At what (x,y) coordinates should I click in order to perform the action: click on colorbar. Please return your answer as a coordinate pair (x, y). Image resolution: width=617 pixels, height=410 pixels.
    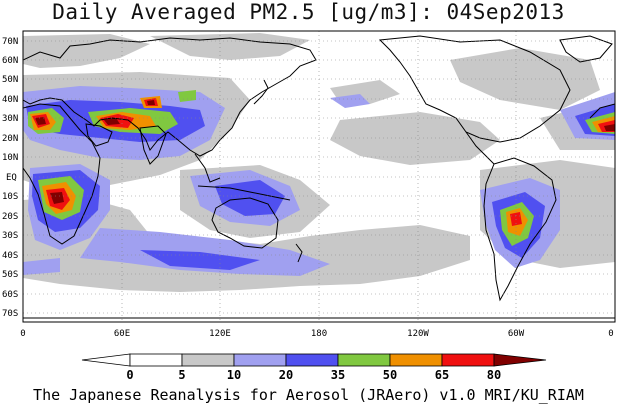
    Looking at the image, I should click on (314, 360).